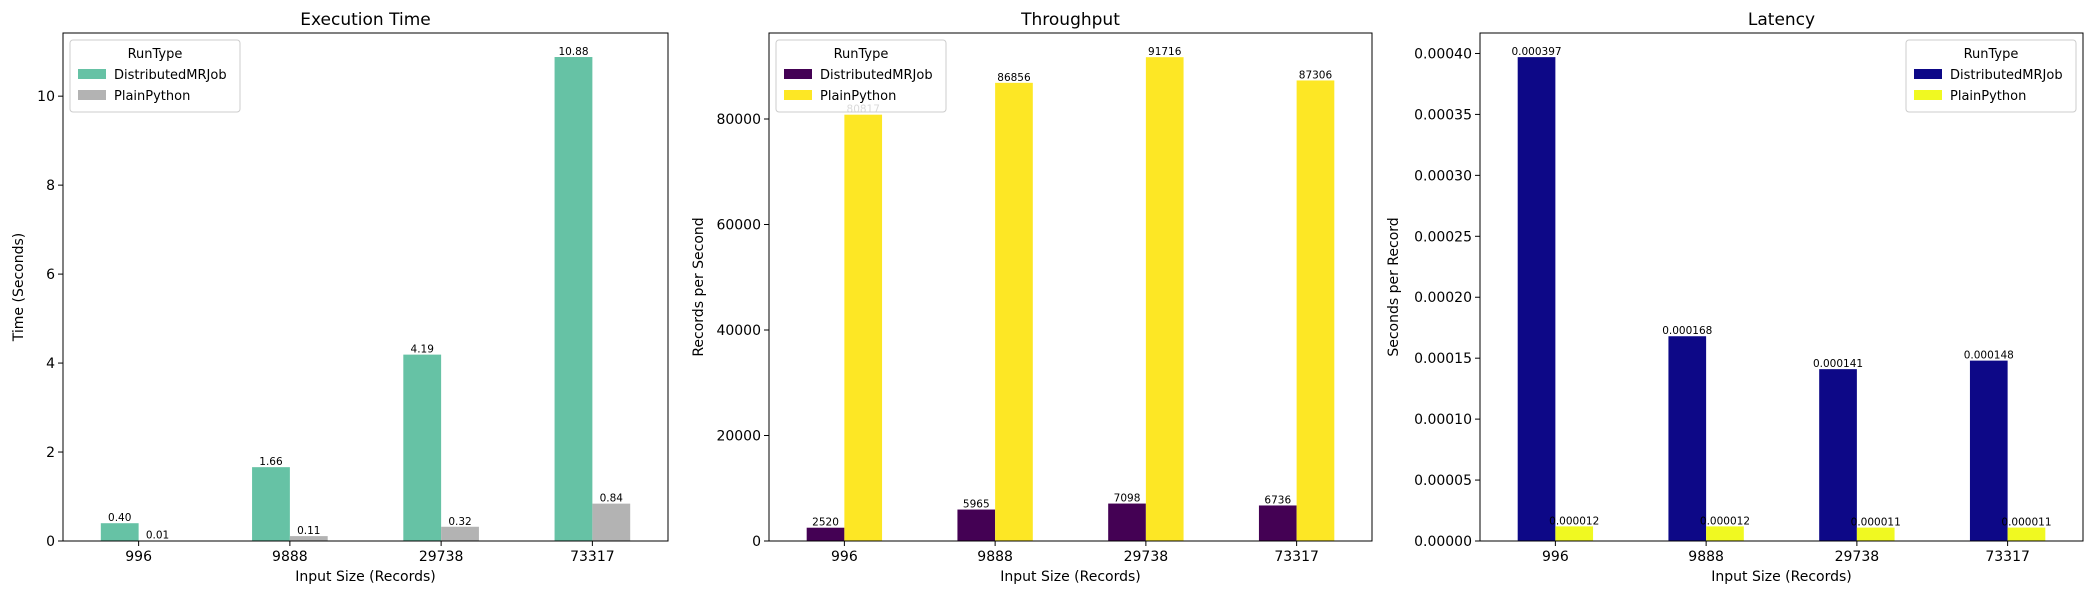 The image size is (2100, 605). Describe the element at coordinates (50, 364) in the screenshot. I see `y-tick-label: 4` at that location.